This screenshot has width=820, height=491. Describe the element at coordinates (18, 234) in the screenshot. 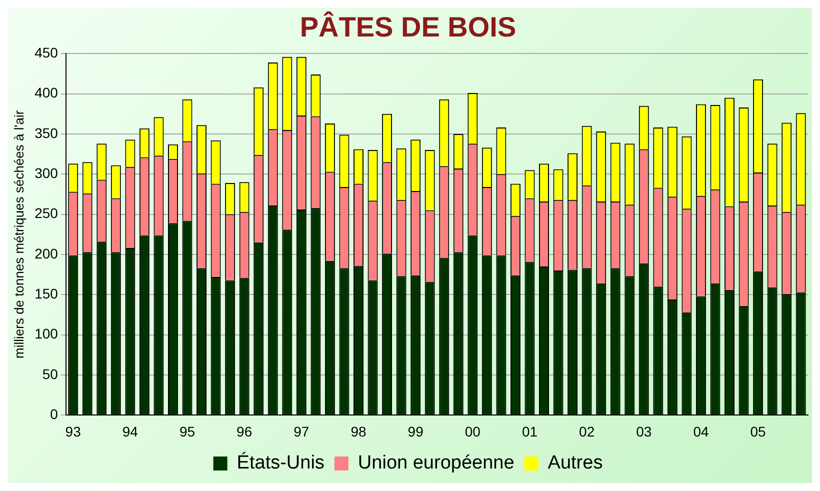

I see `y-axis-title: milliers de tonnes métriques séchées à l'air` at that location.